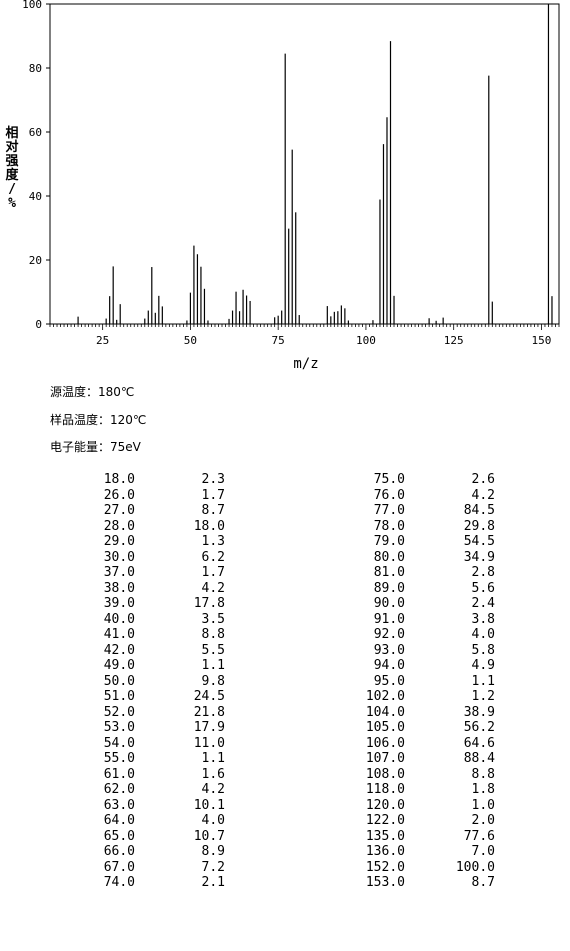 The image size is (570, 951). What do you see at coordinates (304, 335) in the screenshot?
I see `x-axis: 25 50 75 100 125 150` at bounding box center [304, 335].